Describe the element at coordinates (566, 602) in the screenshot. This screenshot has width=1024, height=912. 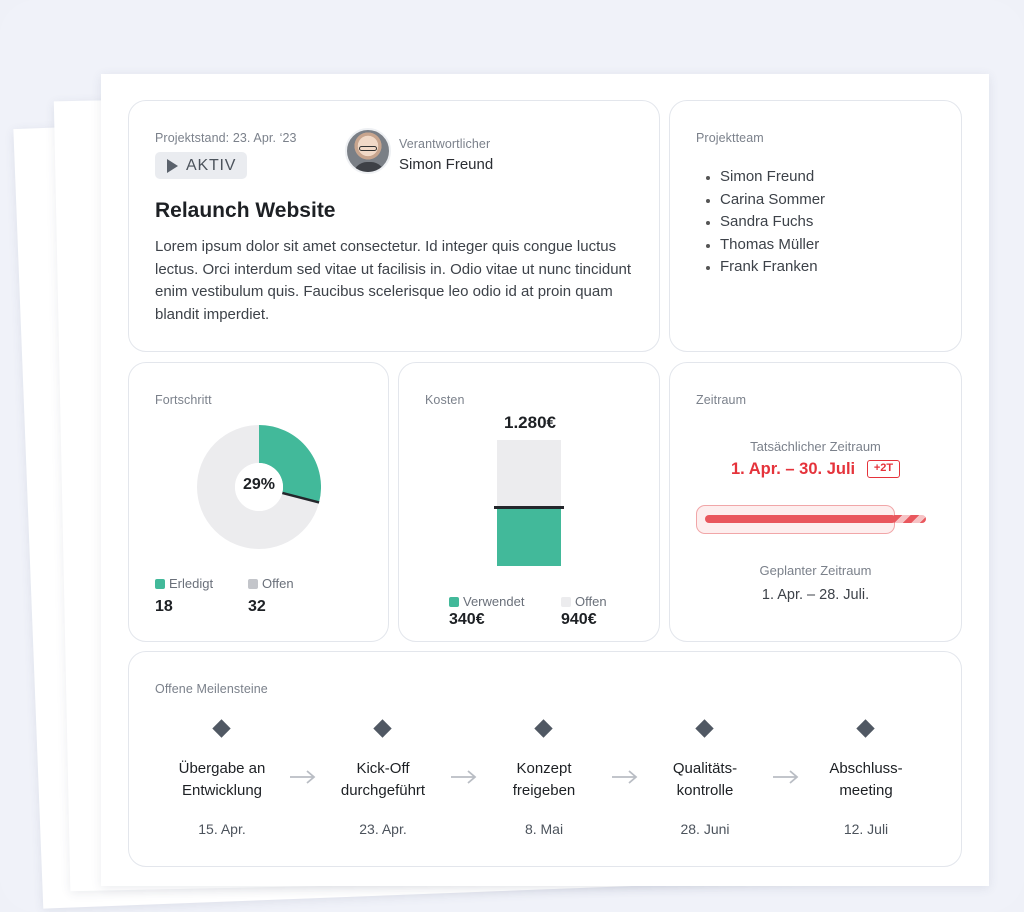
I see `legend-cost-open-swatch` at that location.